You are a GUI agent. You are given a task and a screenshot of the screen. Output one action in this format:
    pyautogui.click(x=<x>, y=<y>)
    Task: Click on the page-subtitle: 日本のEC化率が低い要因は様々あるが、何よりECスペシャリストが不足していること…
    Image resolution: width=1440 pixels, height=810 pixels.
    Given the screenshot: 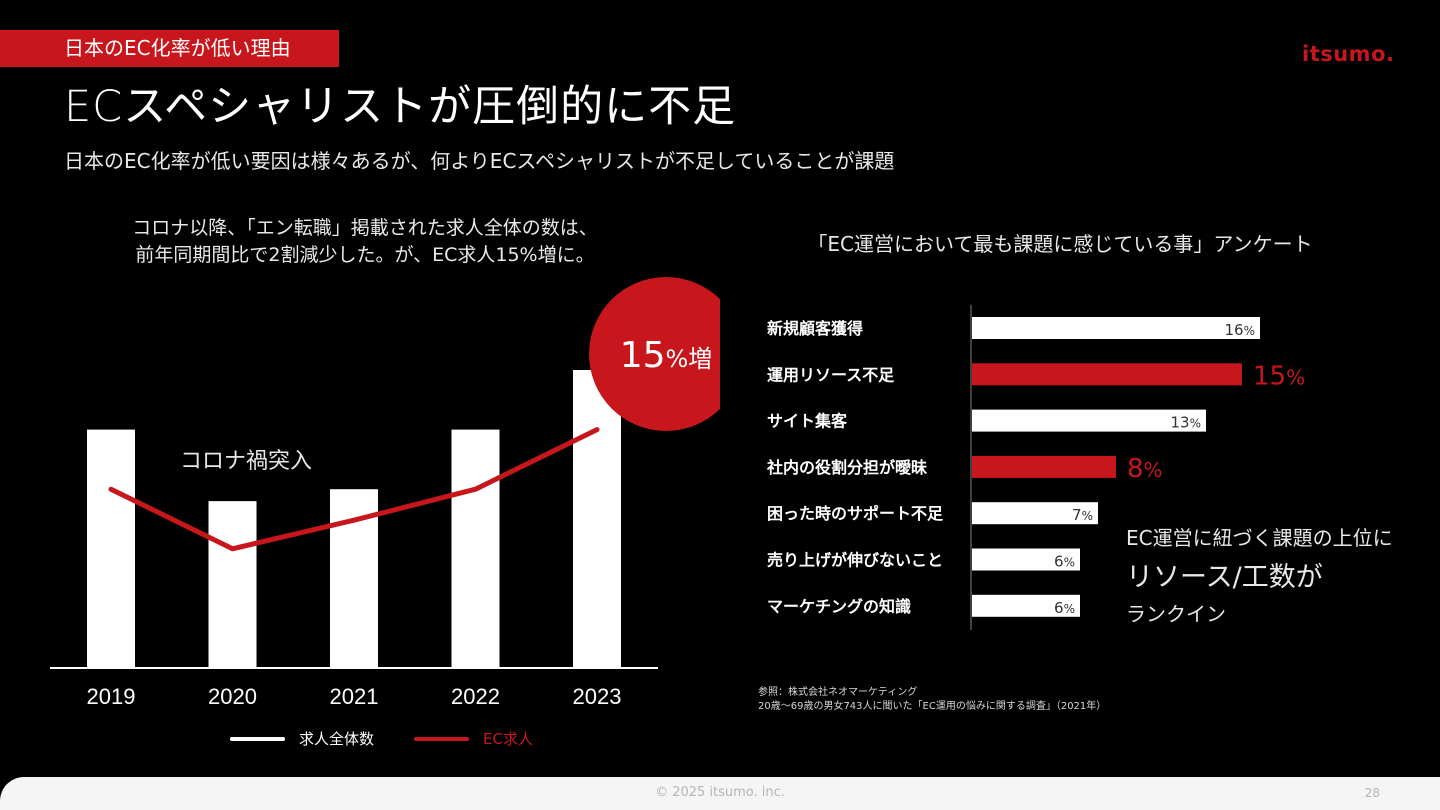 What is the action you would take?
    pyautogui.click(x=479, y=161)
    